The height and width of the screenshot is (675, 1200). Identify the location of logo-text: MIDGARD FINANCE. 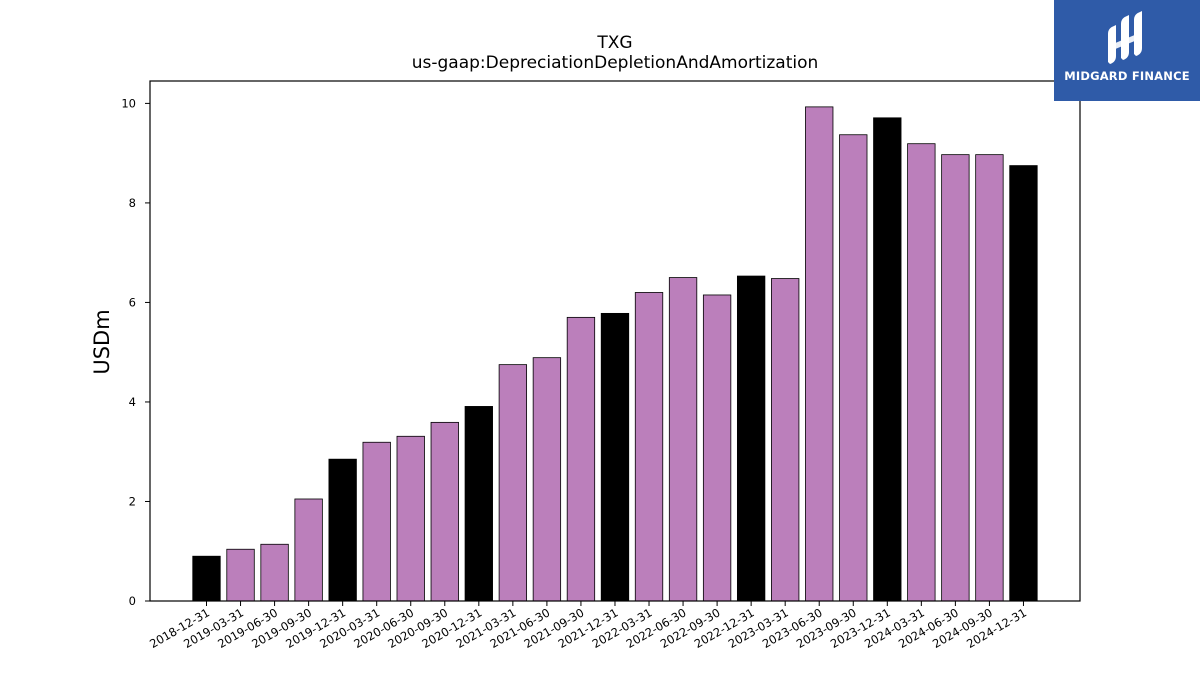
(1127, 76).